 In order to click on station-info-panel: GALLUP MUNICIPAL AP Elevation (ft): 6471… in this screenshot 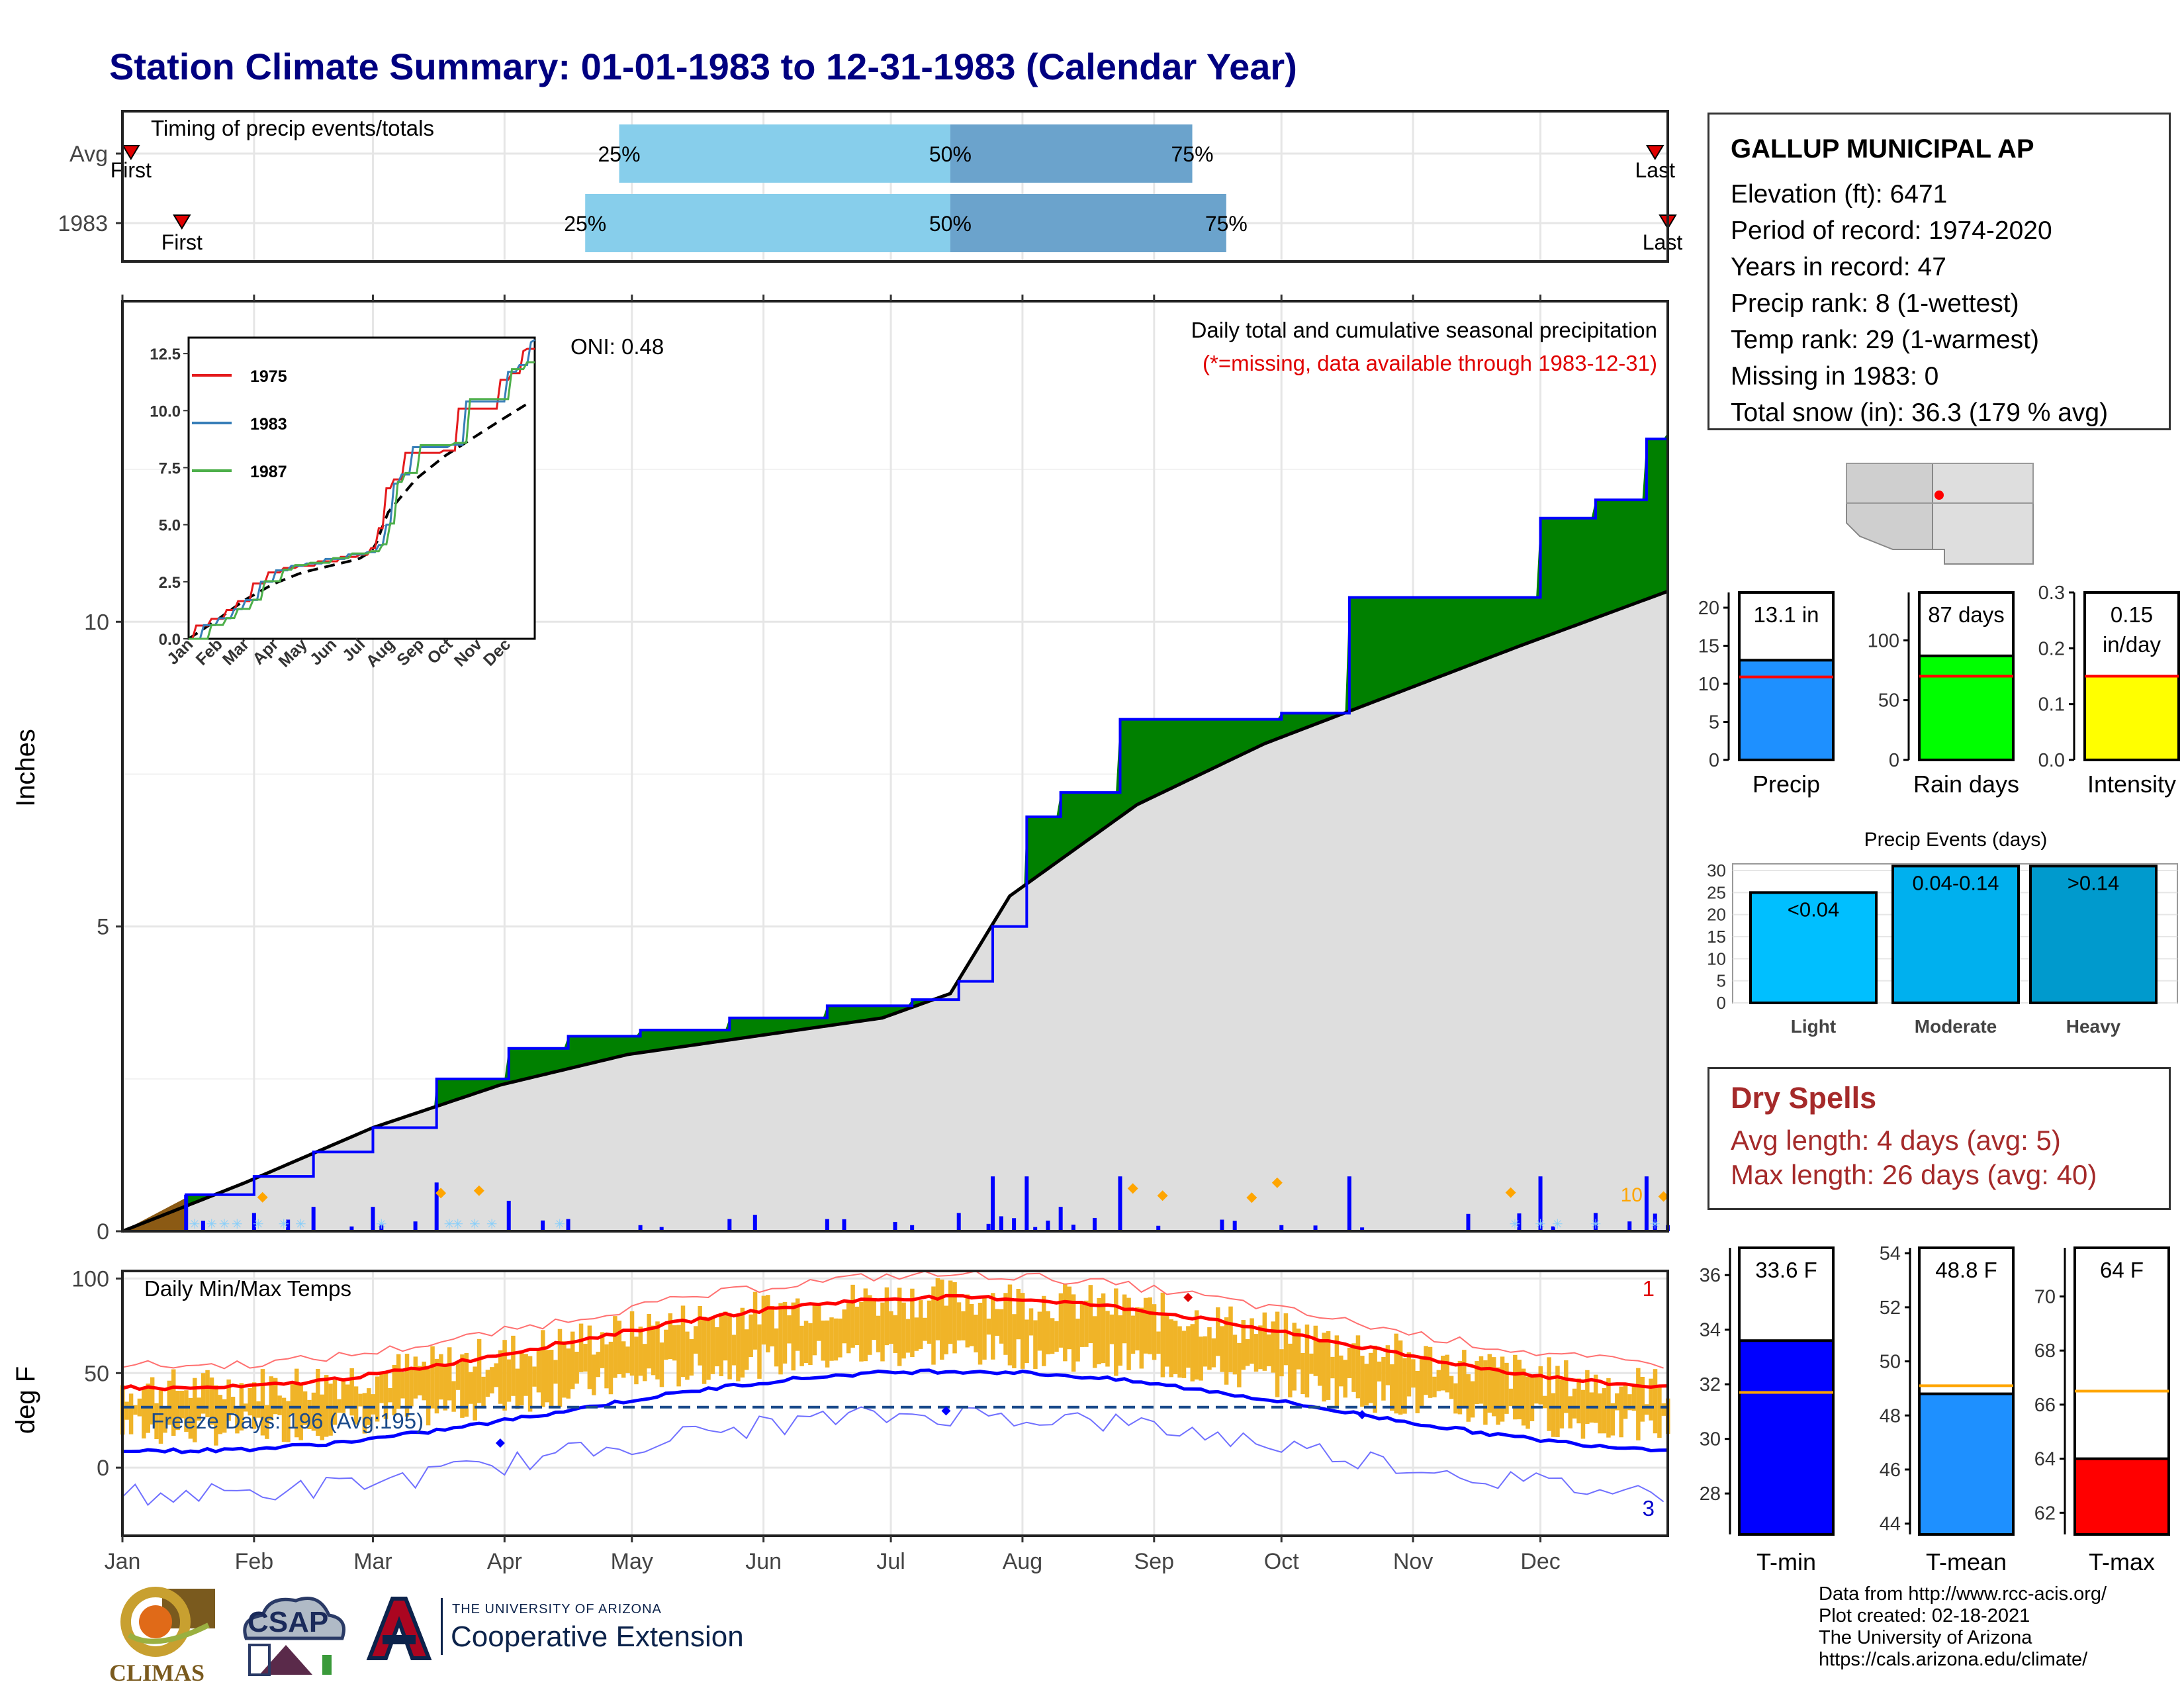, I will do `click(1939, 271)`.